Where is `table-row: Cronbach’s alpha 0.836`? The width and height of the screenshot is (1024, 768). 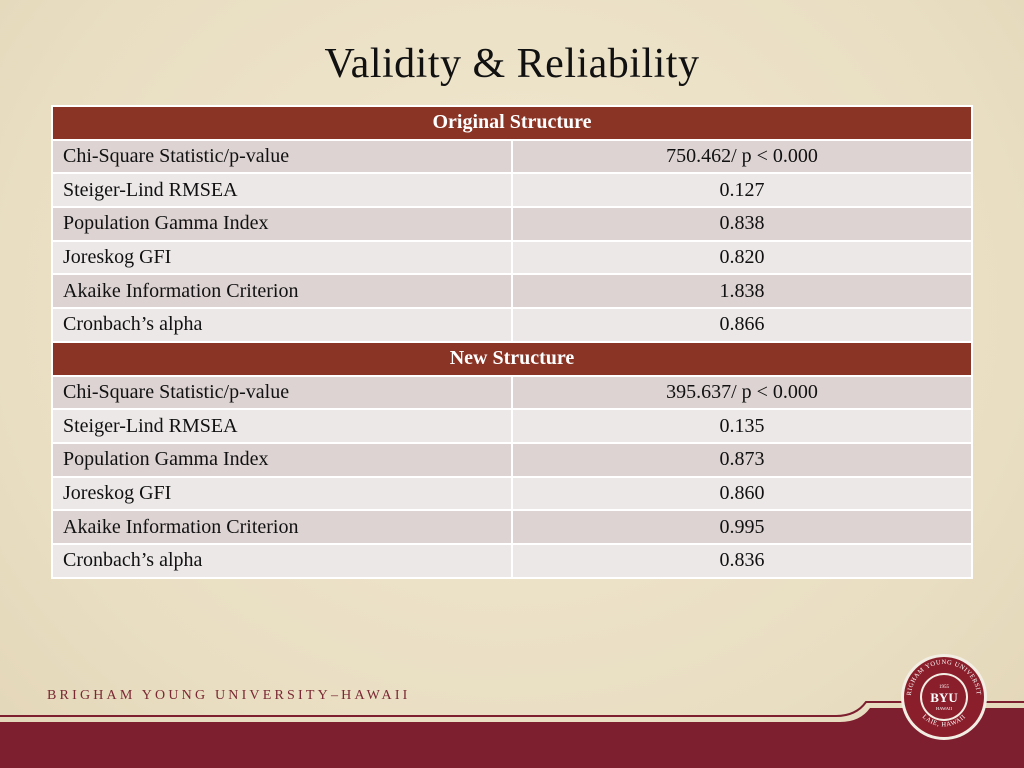 table-row: Cronbach’s alpha 0.836 is located at coordinates (512, 560).